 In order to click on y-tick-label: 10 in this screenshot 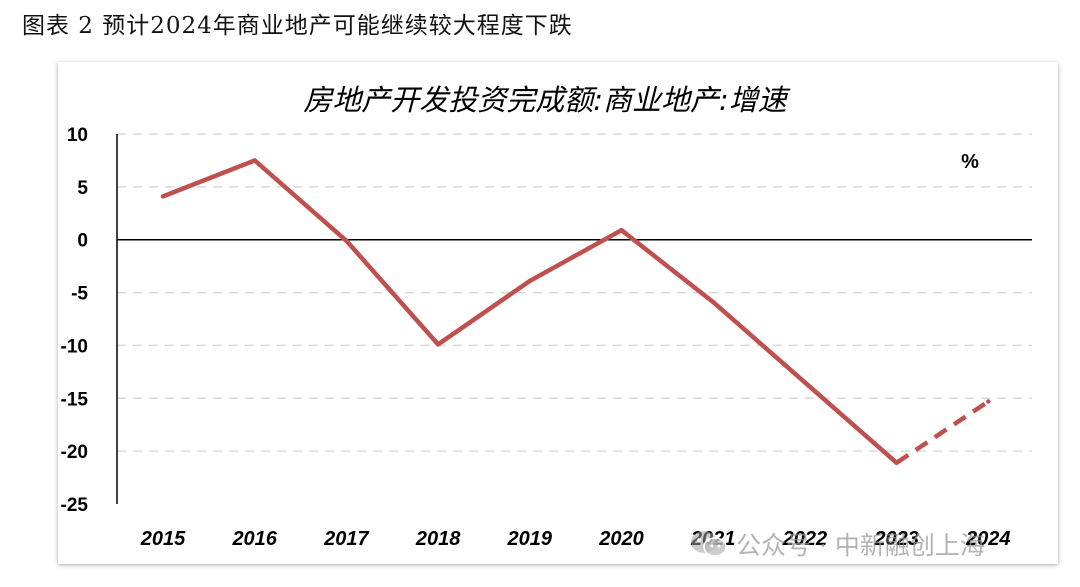, I will do `click(77, 135)`.